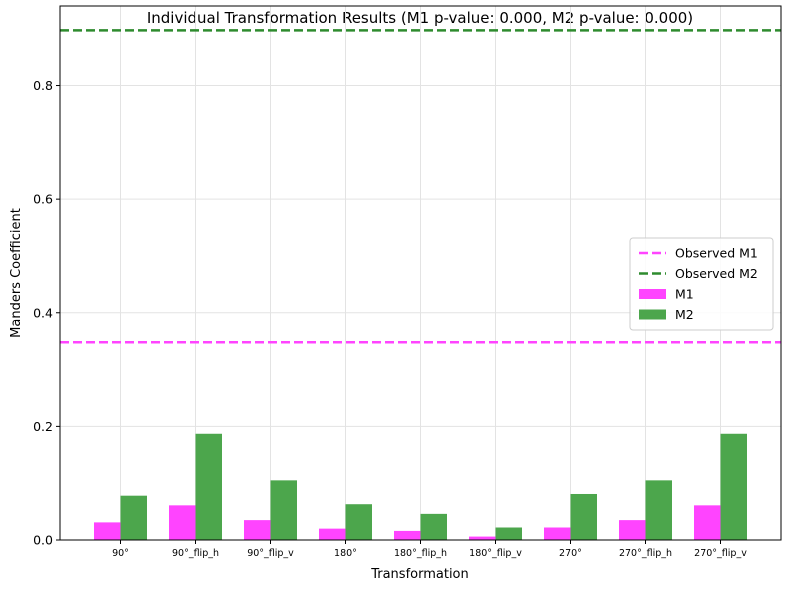 The width and height of the screenshot is (790, 590). What do you see at coordinates (433, 486) in the screenshot?
I see `series-m2` at bounding box center [433, 486].